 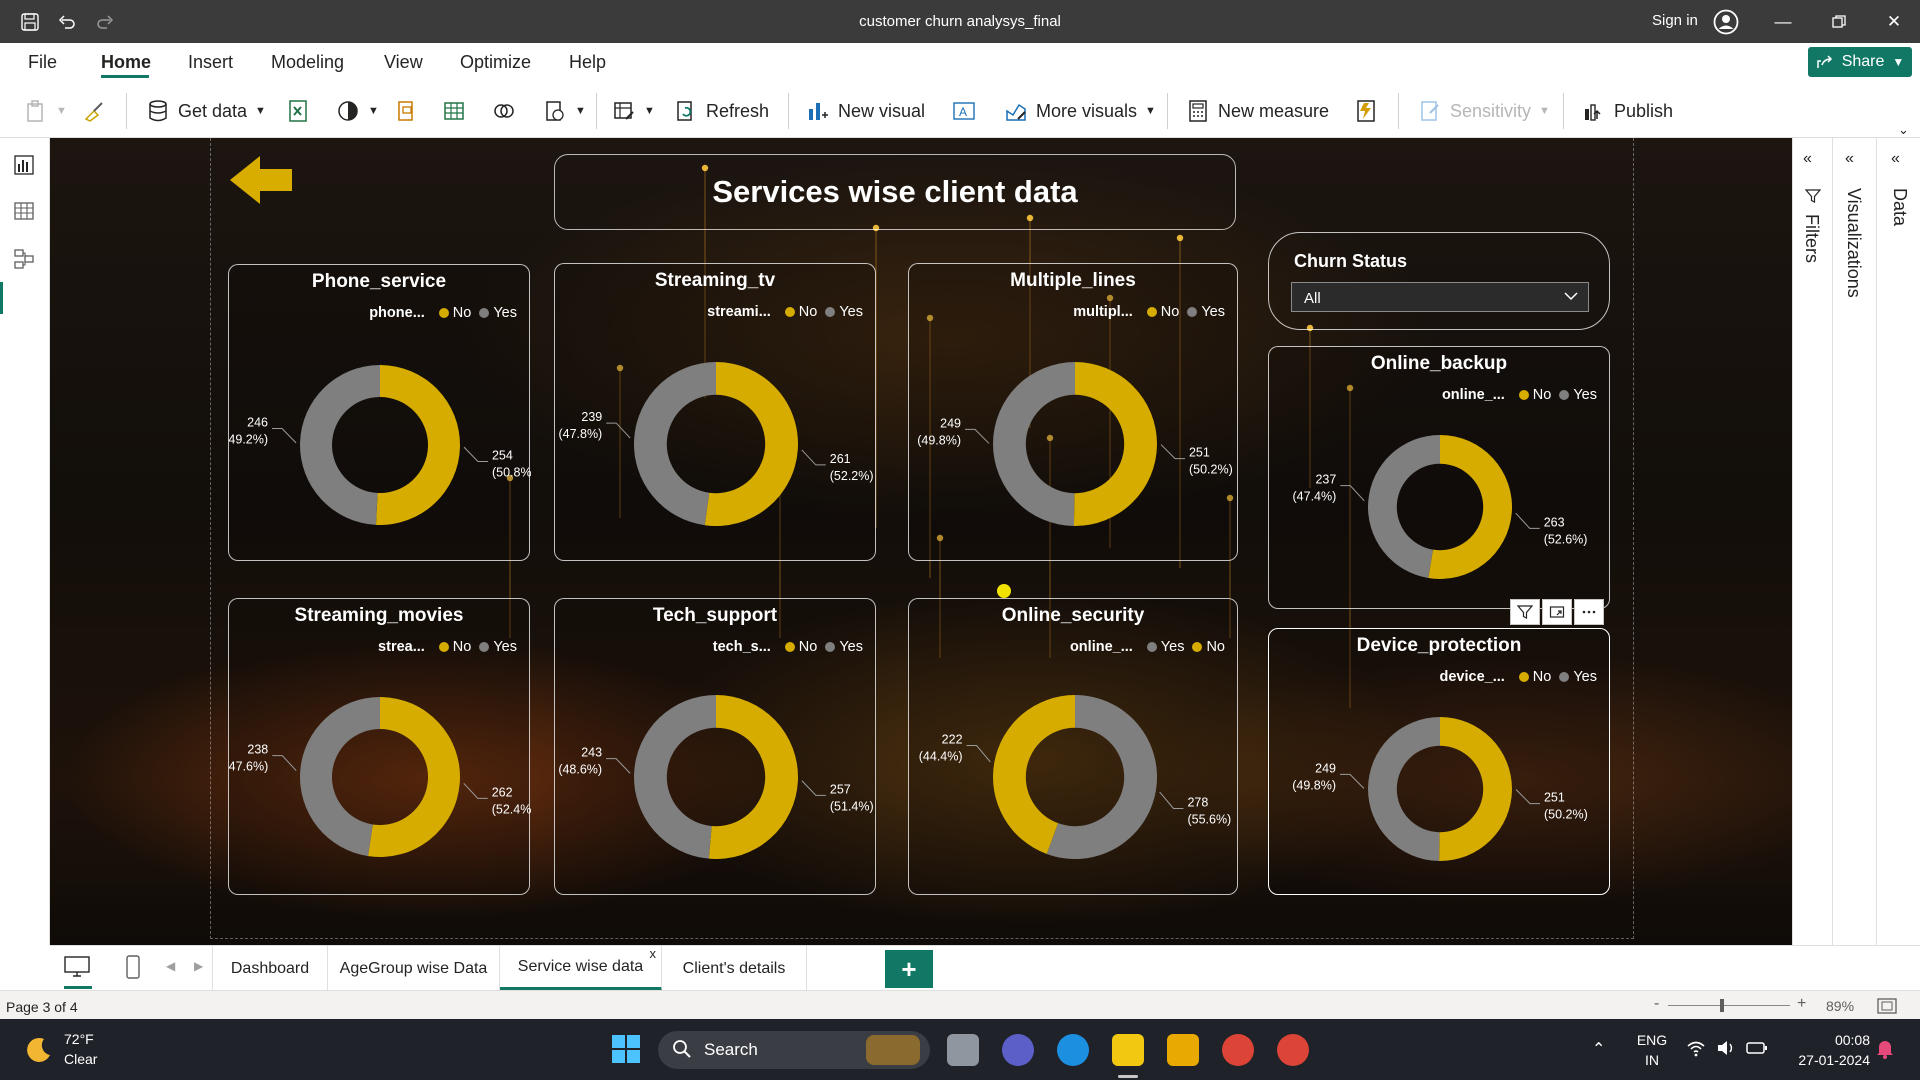 I want to click on windows-start-icon, so click(x=626, y=1051).